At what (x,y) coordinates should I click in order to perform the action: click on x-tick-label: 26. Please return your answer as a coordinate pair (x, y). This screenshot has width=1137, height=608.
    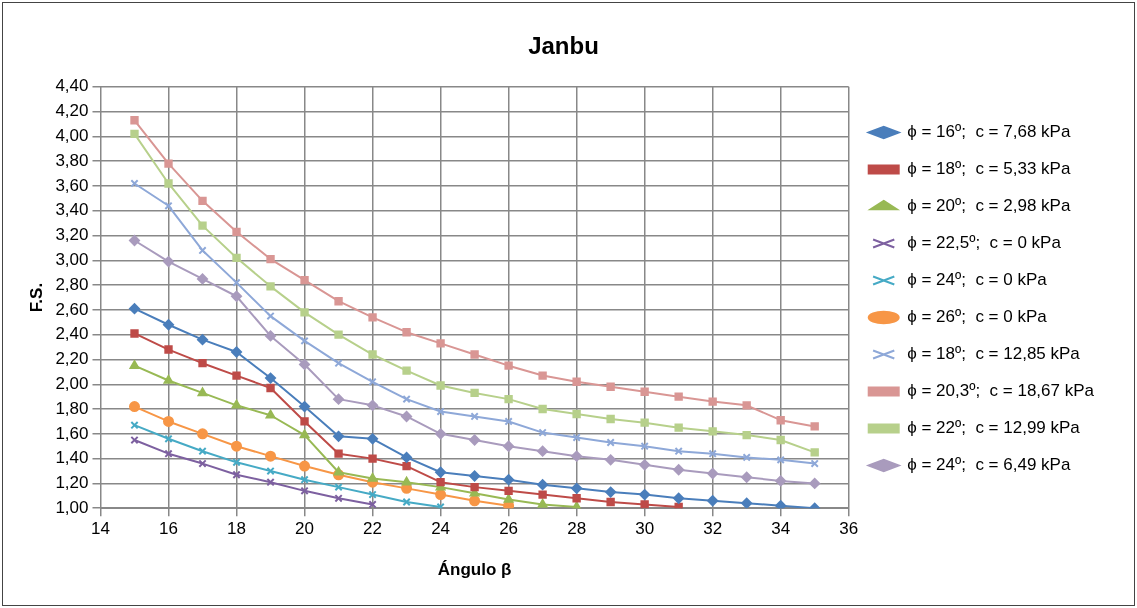
    Looking at the image, I should click on (509, 529).